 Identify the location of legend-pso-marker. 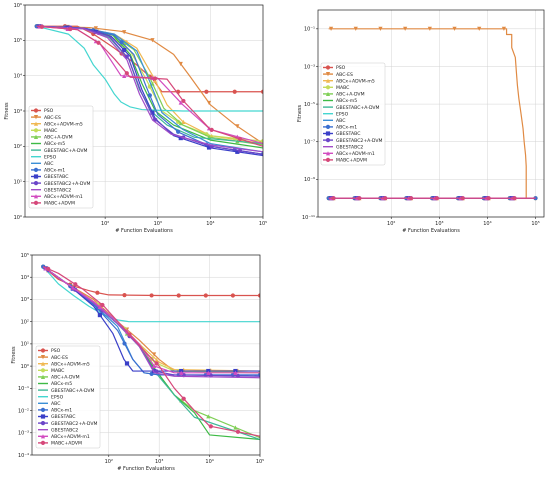
(328, 67).